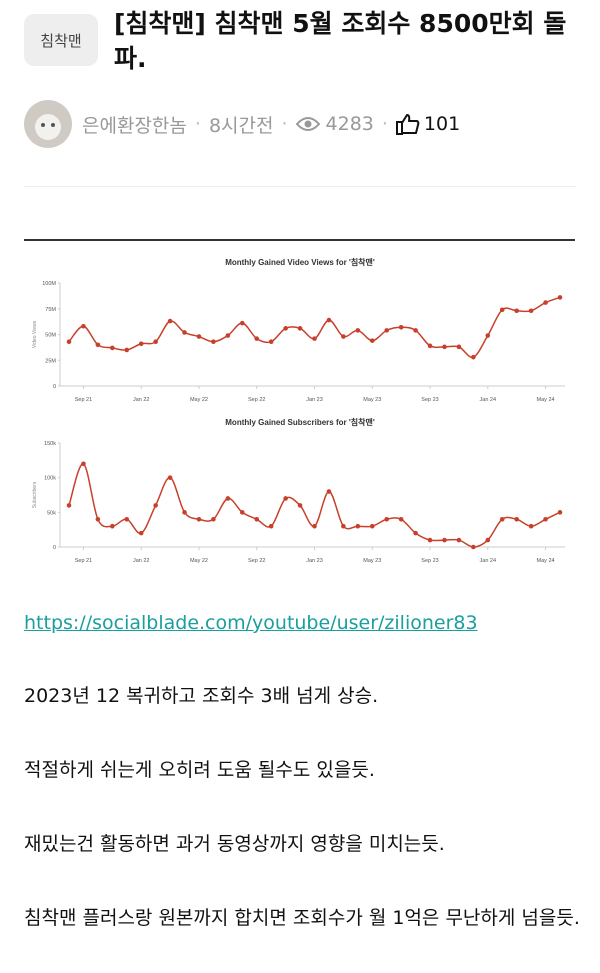 The height and width of the screenshot is (973, 600). Describe the element at coordinates (50, 336) in the screenshot. I see `y-tick-label: 50M` at that location.